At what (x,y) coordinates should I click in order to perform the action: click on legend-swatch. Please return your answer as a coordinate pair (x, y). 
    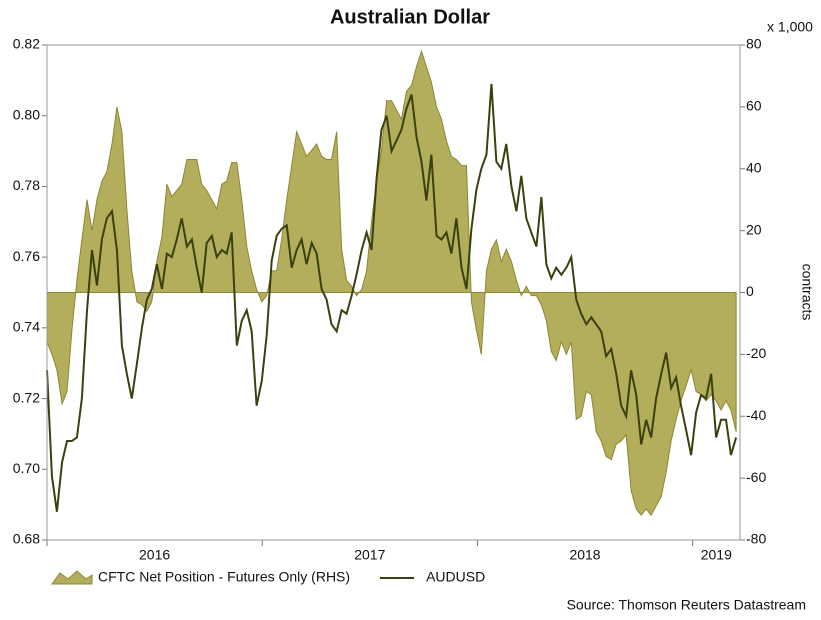
    Looking at the image, I should click on (72, 577).